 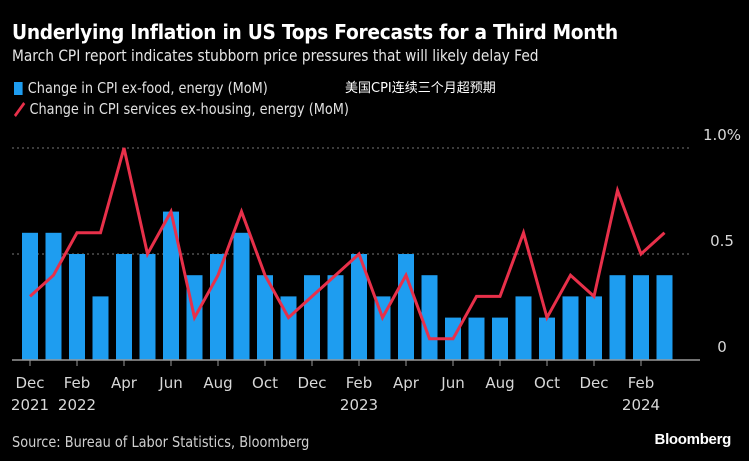 I want to click on y-axis-labels: 0 0.5 1.0%, so click(x=722, y=241).